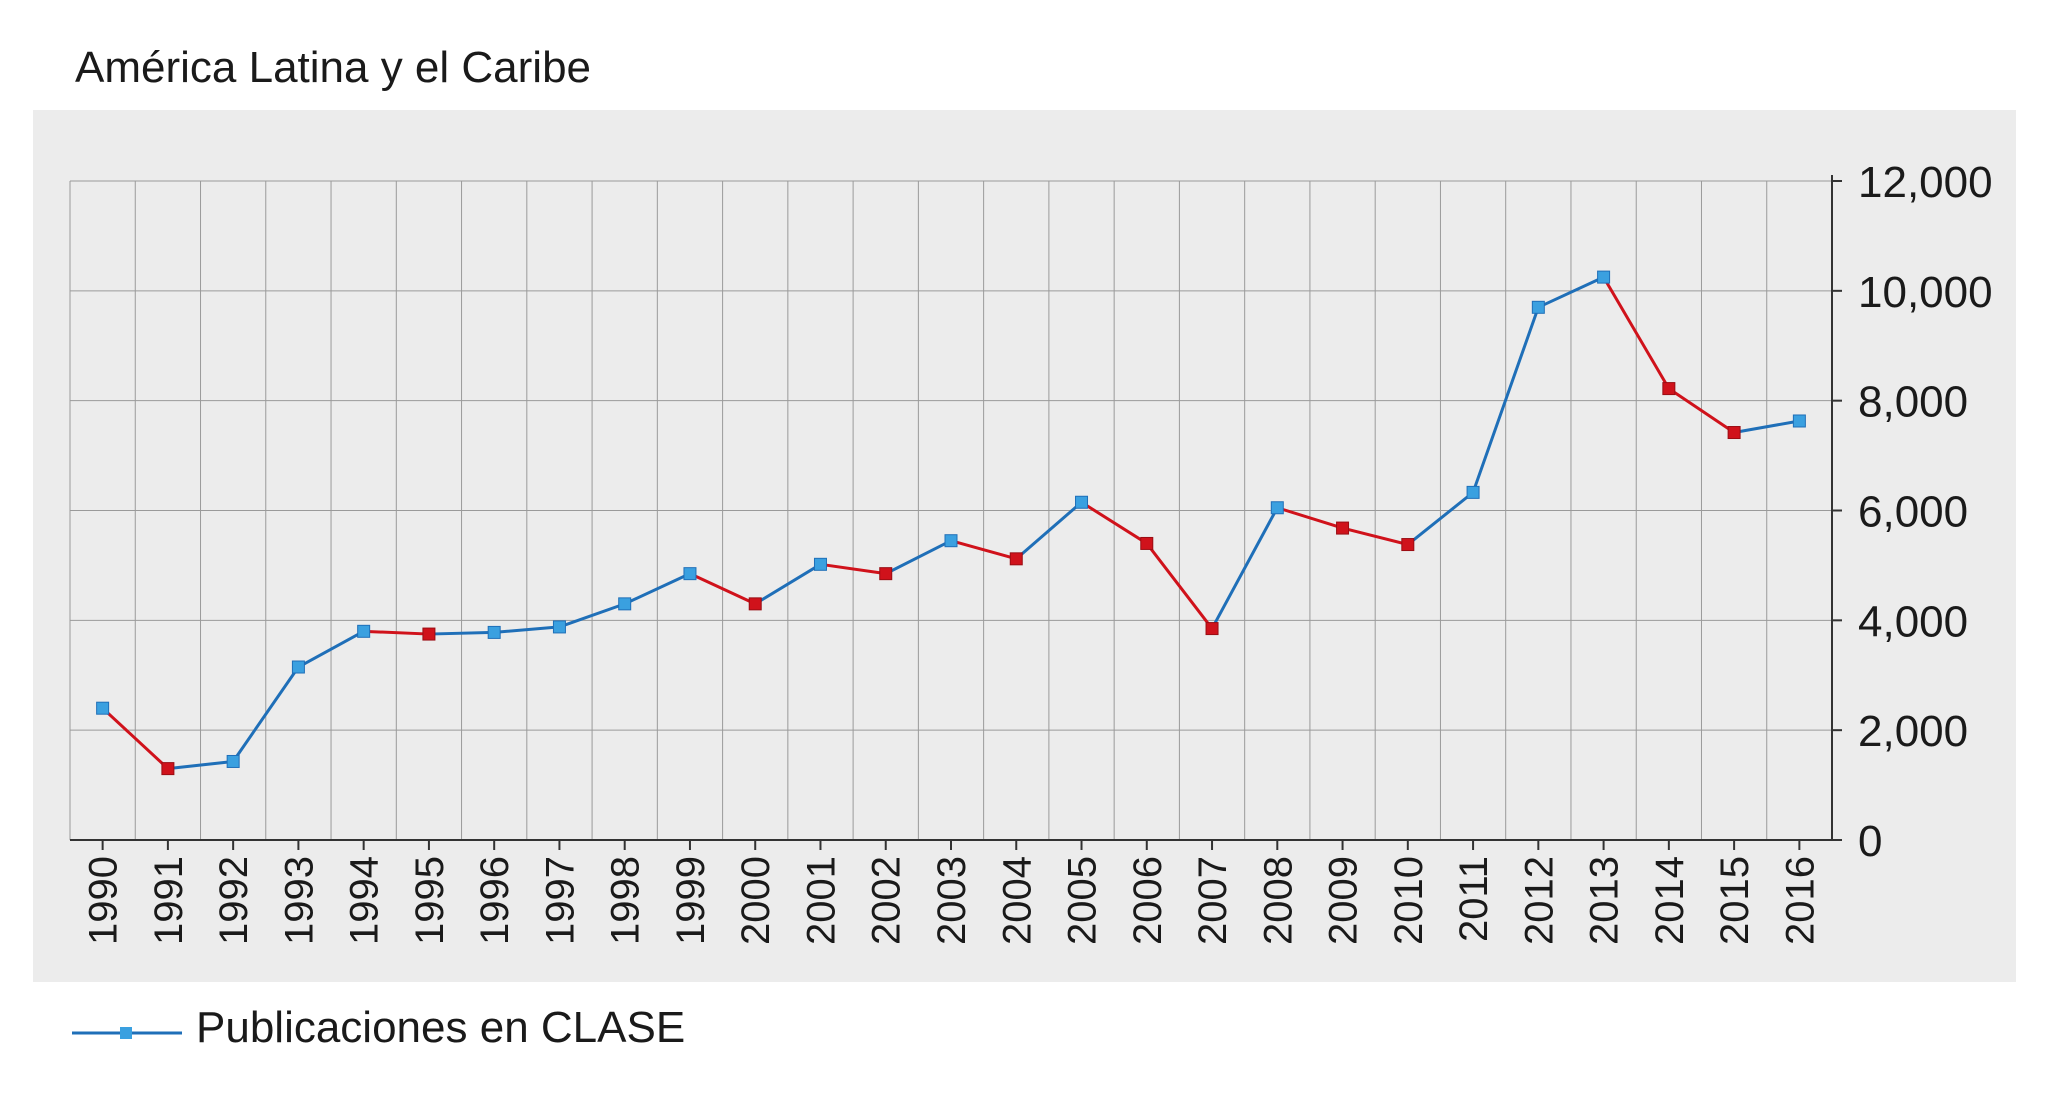 The width and height of the screenshot is (2048, 1093). What do you see at coordinates (1913, 512) in the screenshot?
I see `y-tick-label: 6,000` at bounding box center [1913, 512].